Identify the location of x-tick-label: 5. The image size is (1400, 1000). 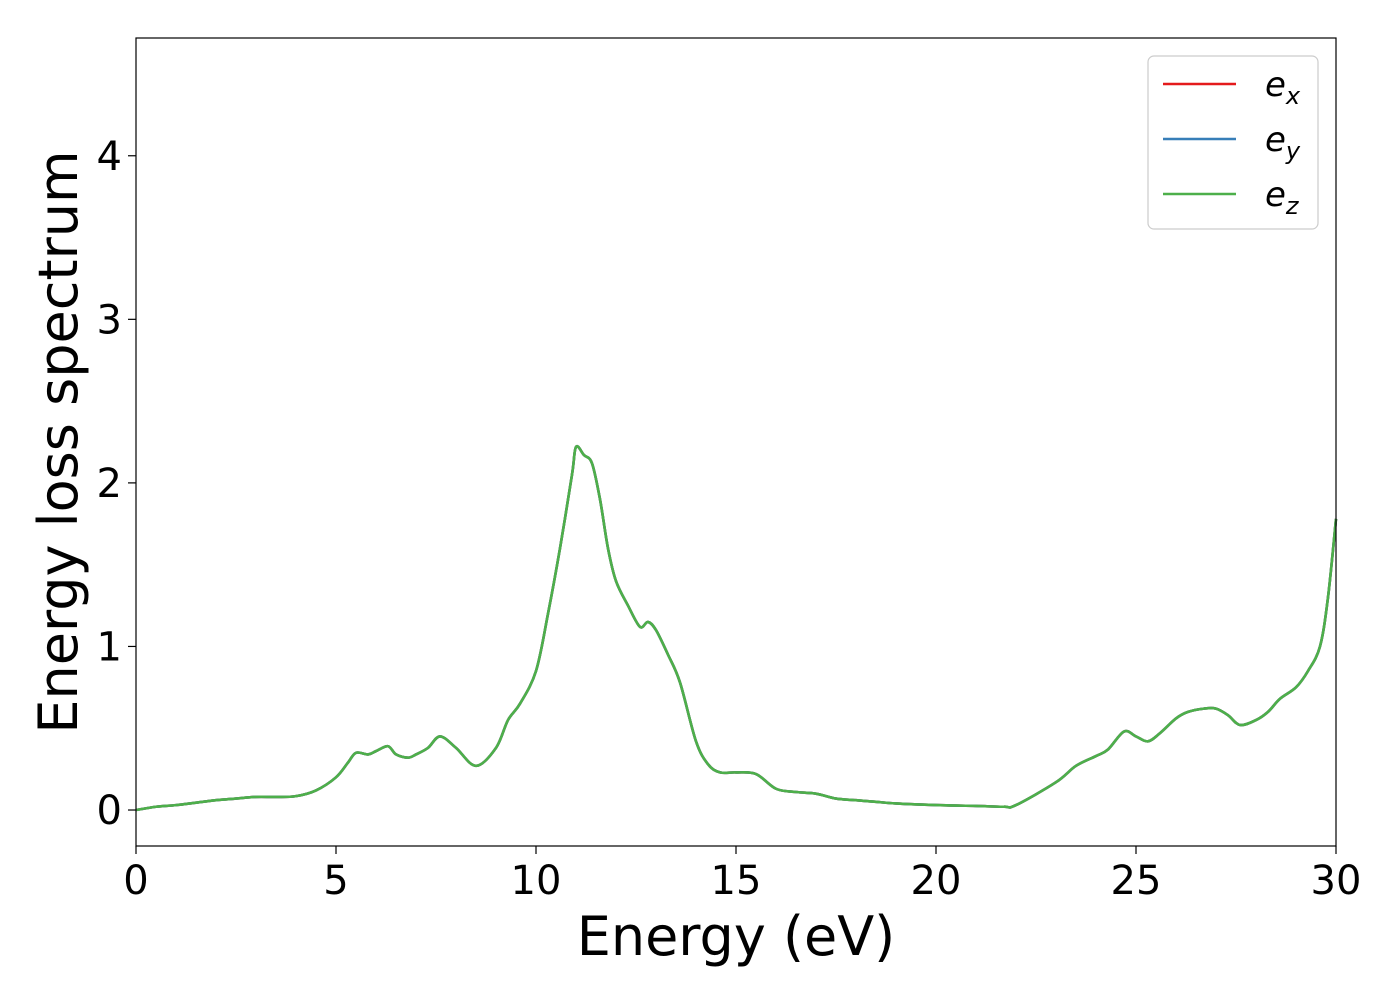
(335, 881).